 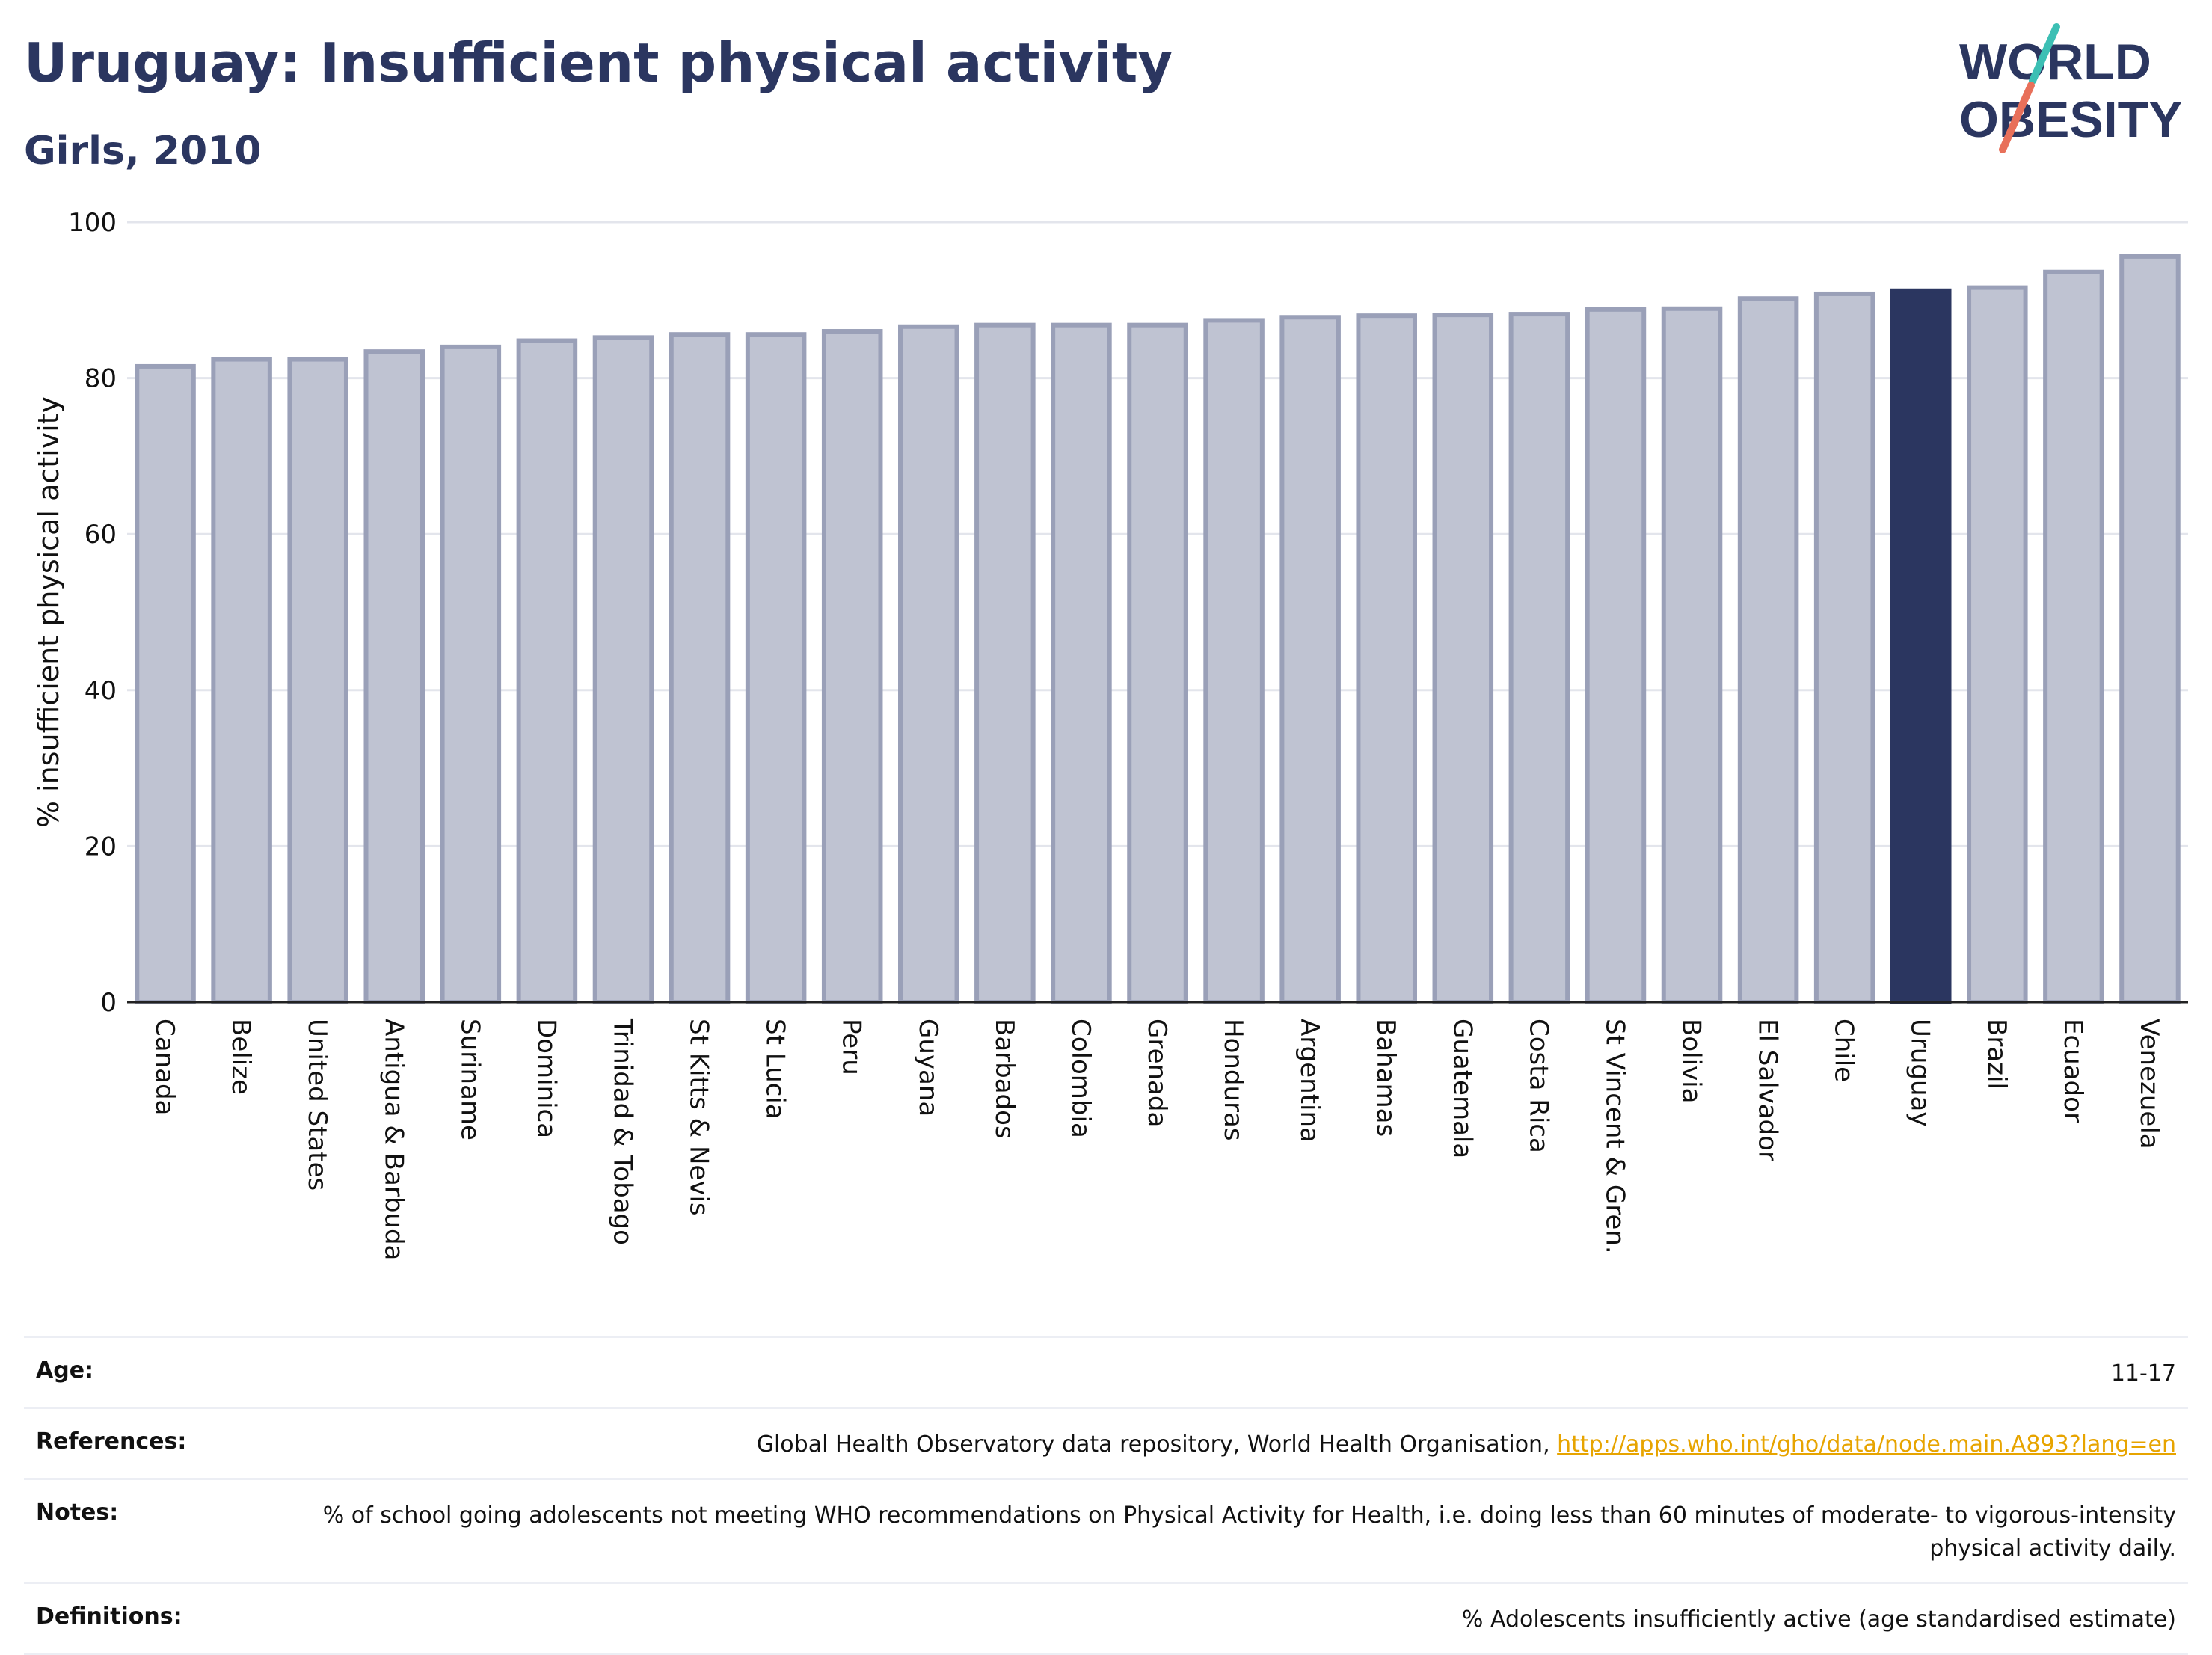 I want to click on x-tick-label: Guyana, so click(x=928, y=1068).